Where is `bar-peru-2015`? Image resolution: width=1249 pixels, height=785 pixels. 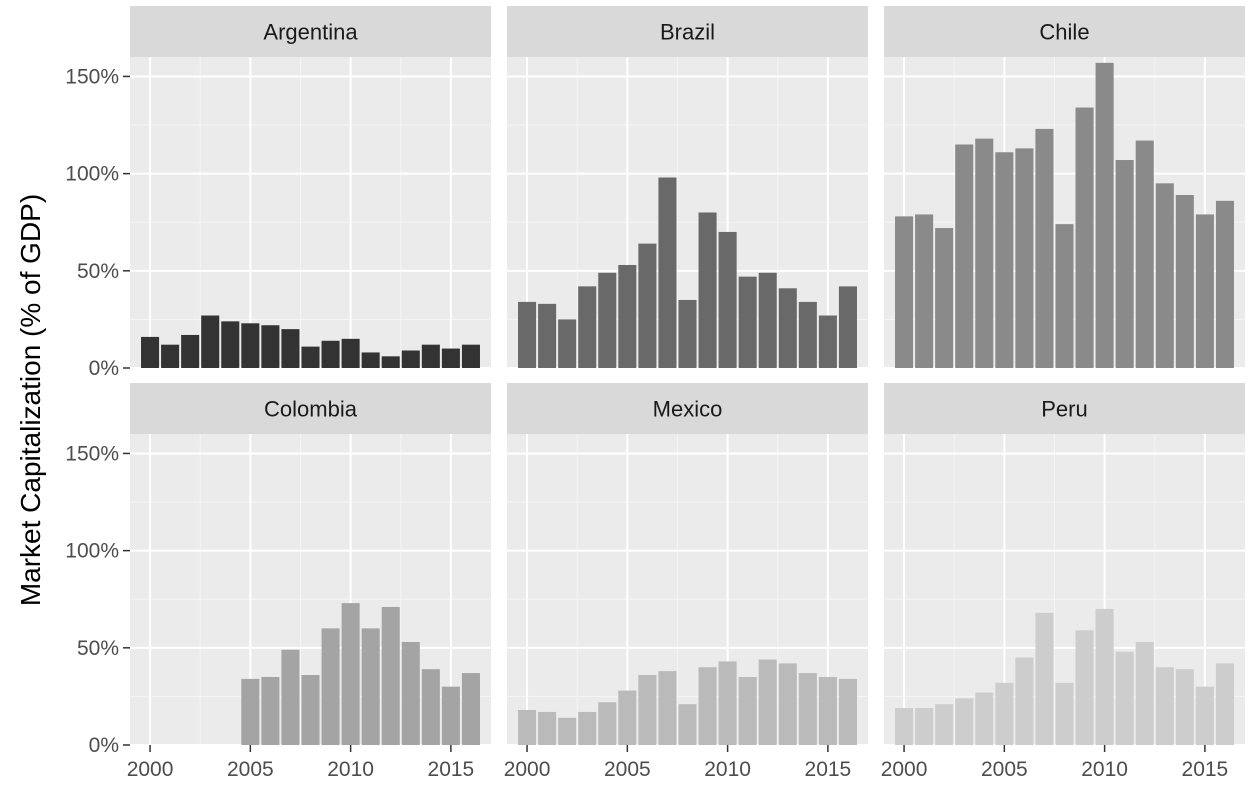
bar-peru-2015 is located at coordinates (1204, 715).